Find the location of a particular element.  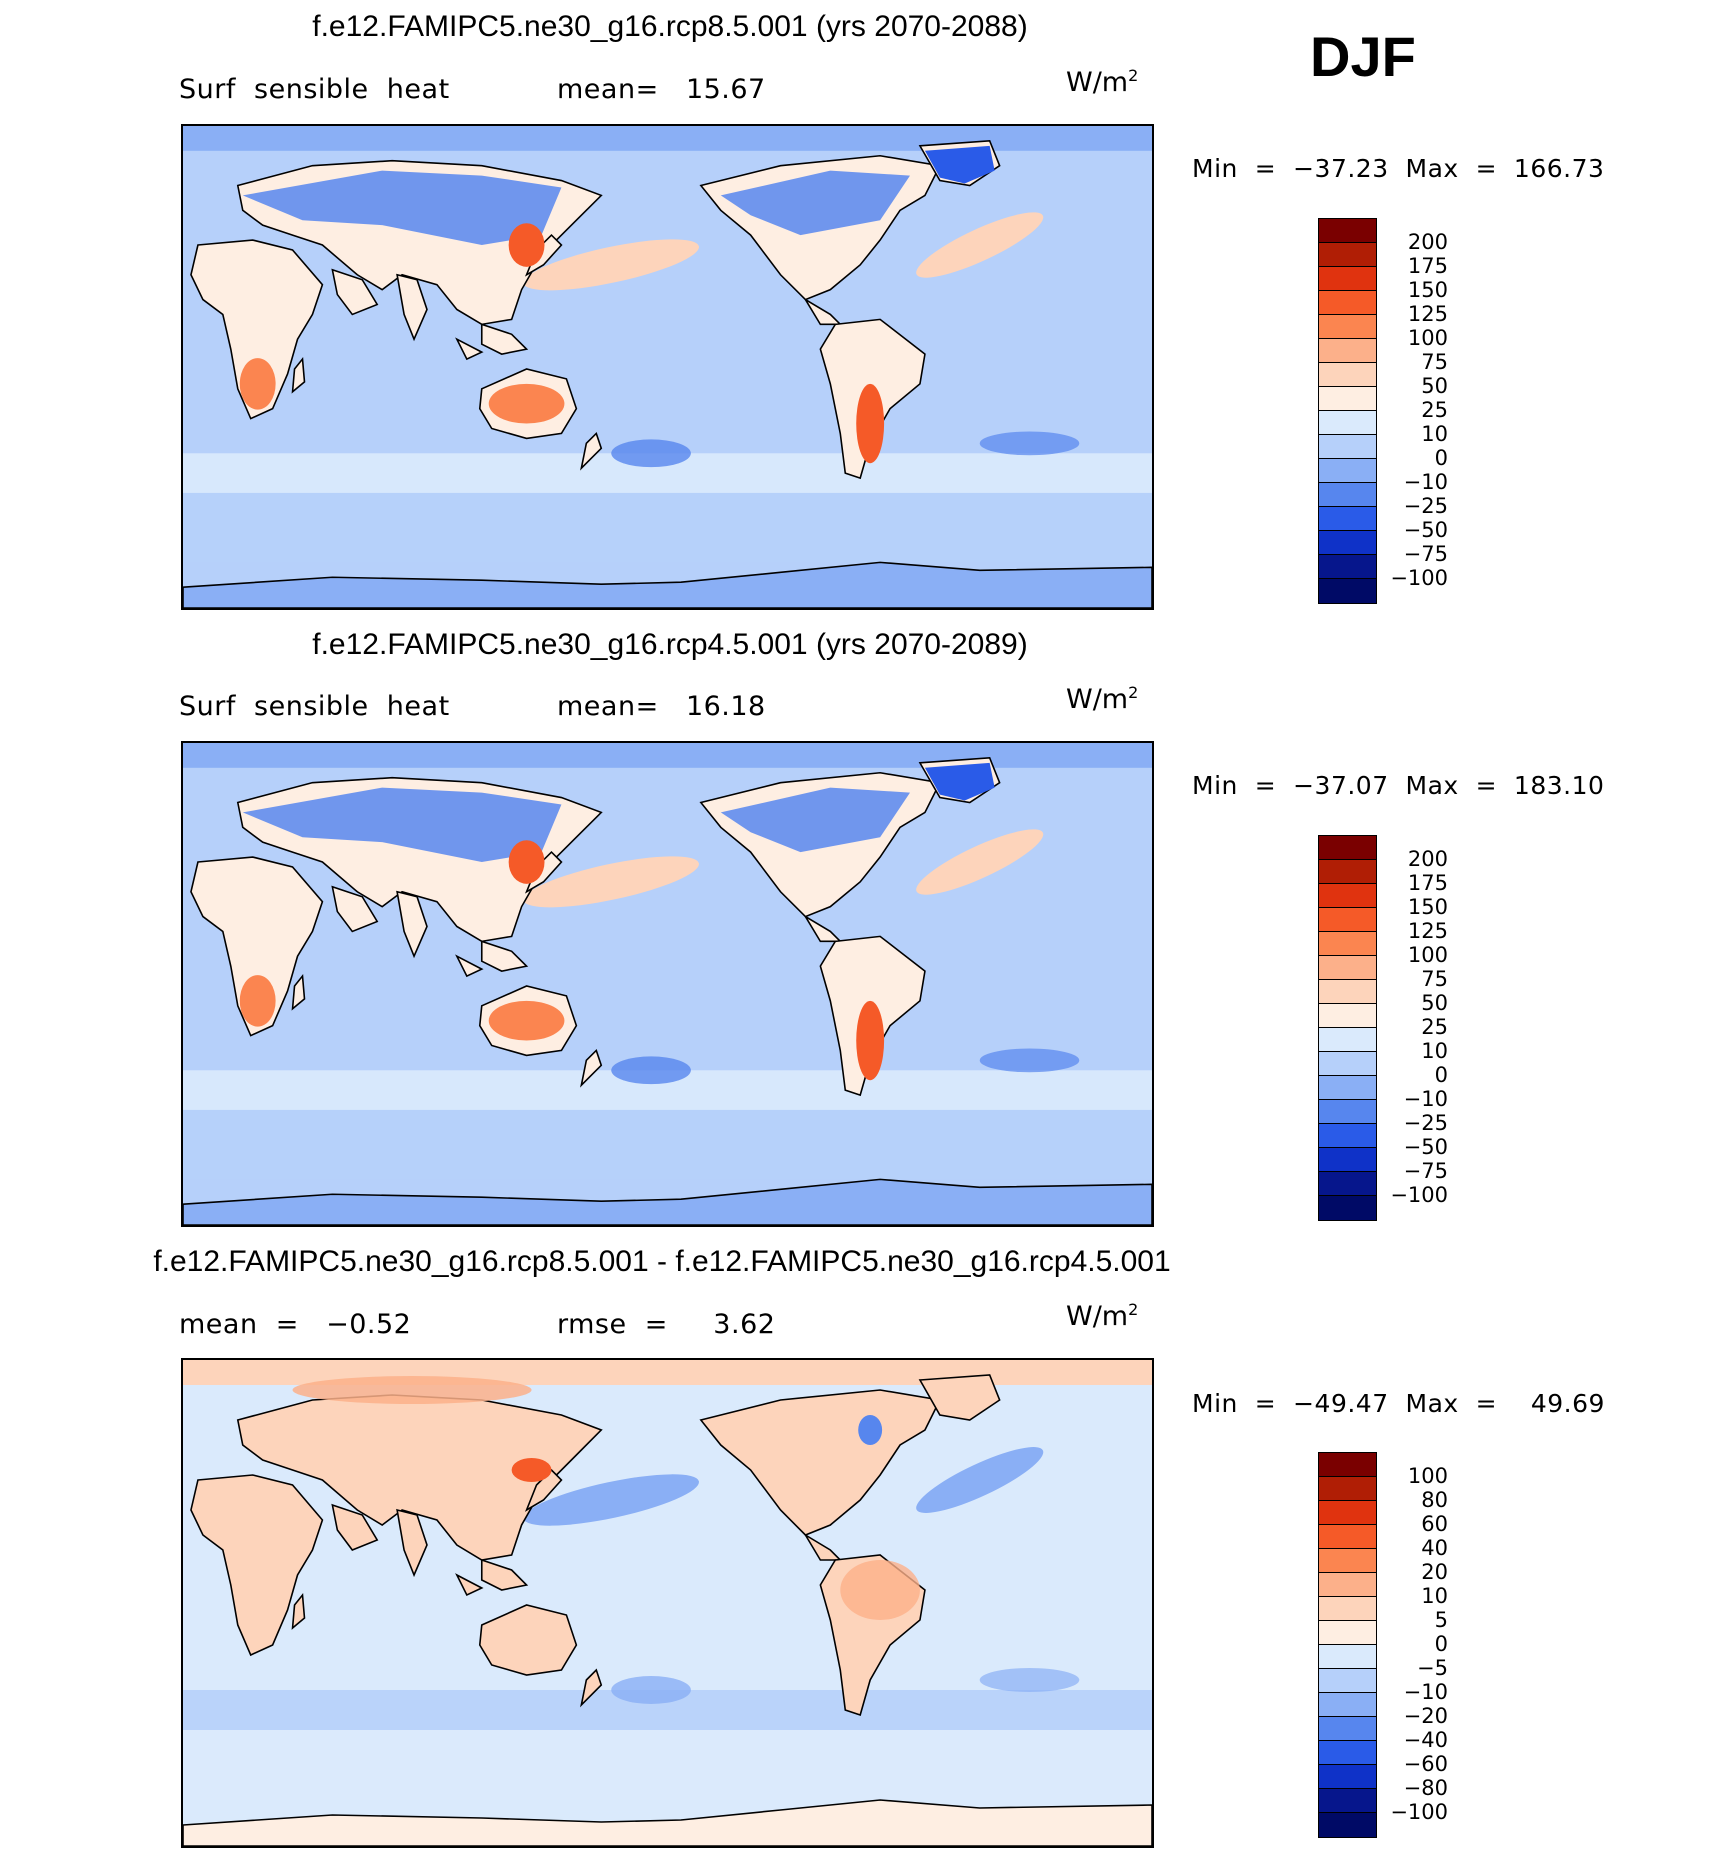

panel-2-variable-label: Surf sensible heat is located at coordinates (314, 706).